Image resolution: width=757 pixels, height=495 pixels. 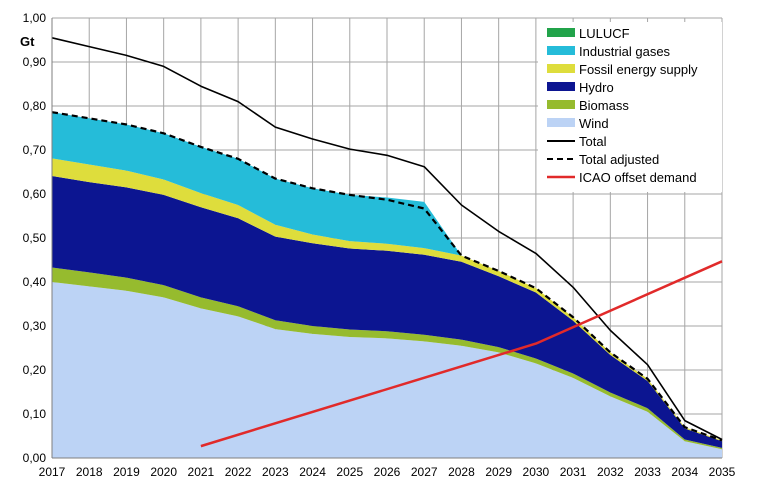 What do you see at coordinates (647, 472) in the screenshot?
I see `x-tick-label: 2033` at bounding box center [647, 472].